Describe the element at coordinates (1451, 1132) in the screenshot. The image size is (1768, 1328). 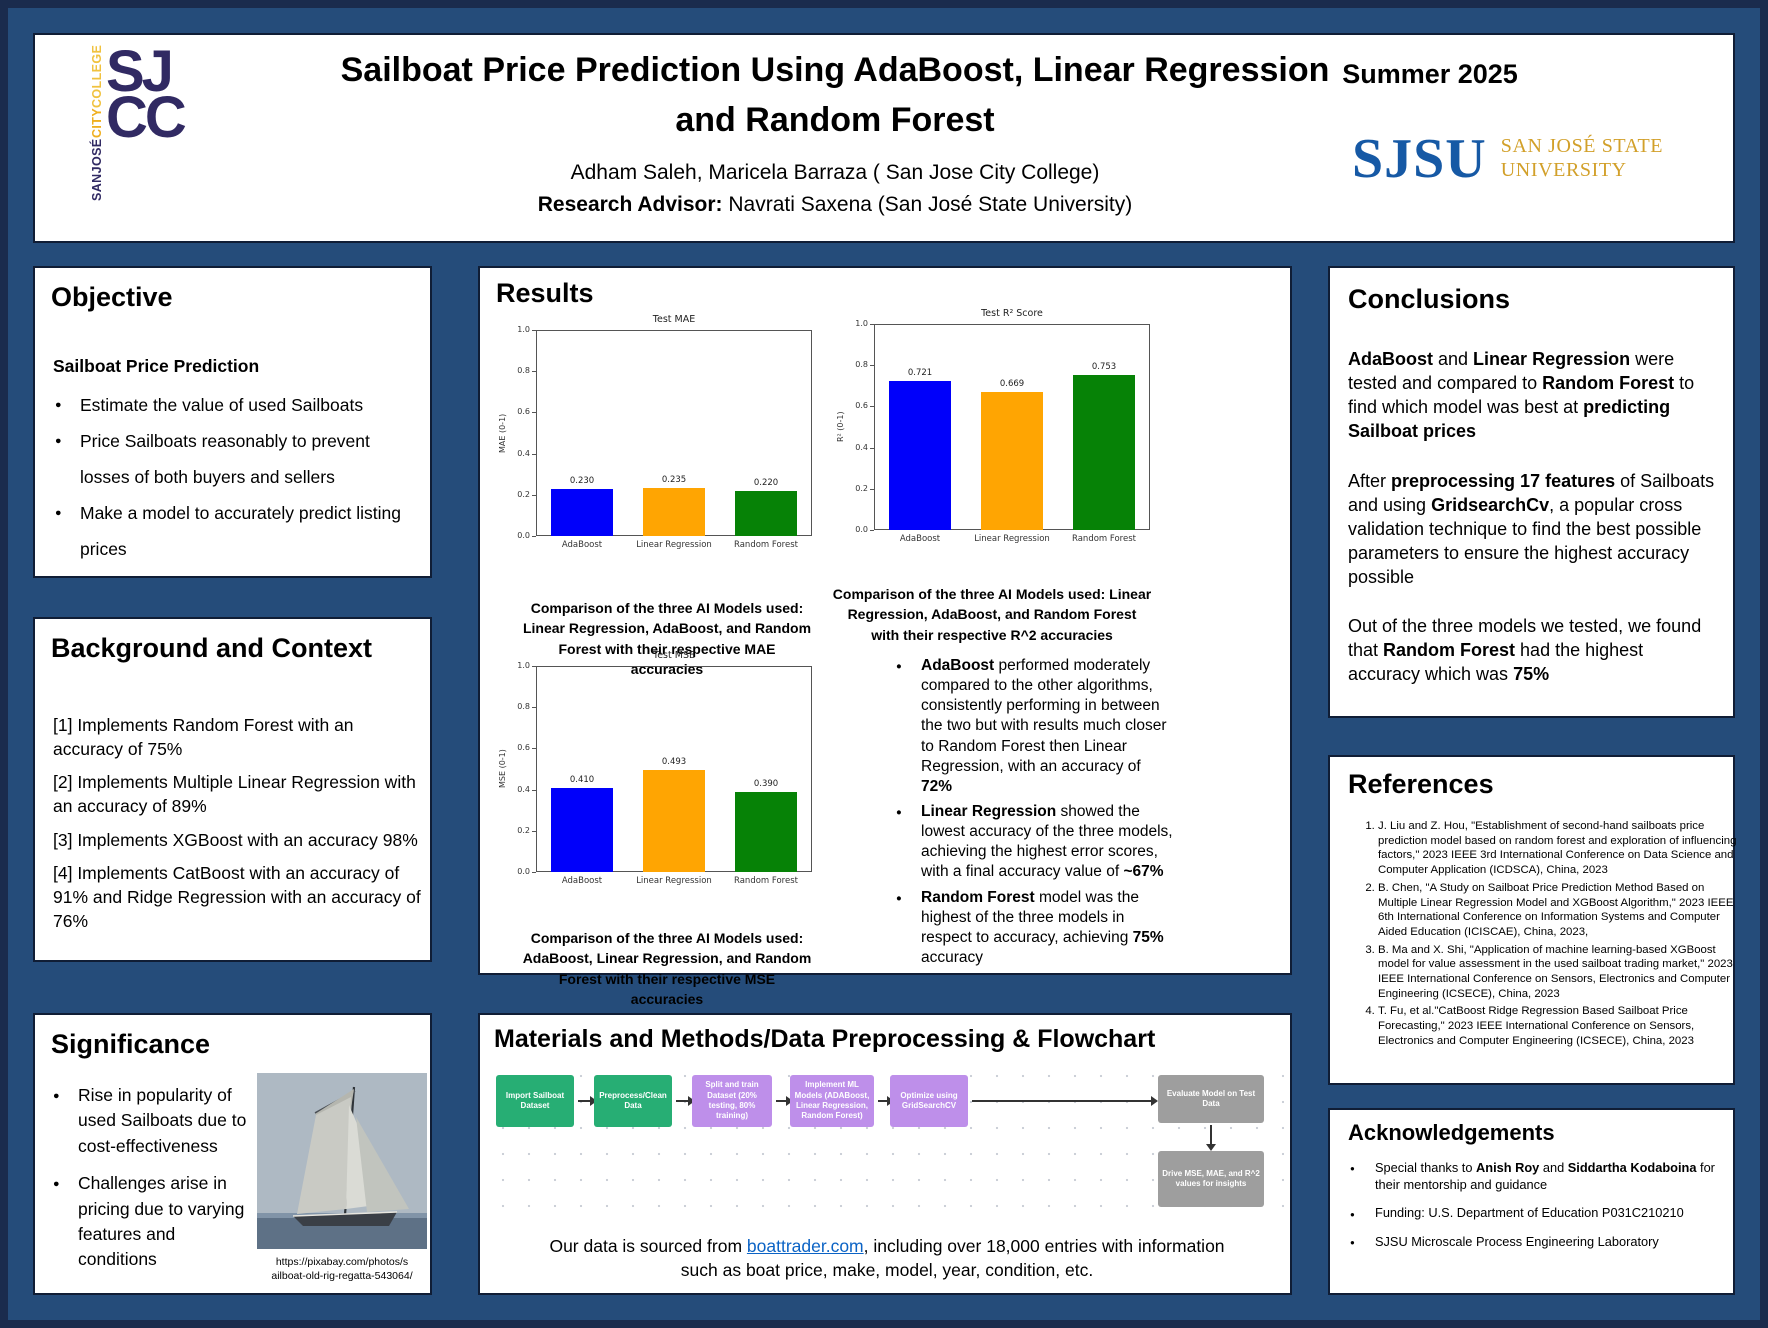
I see `acknowledgements-title: Acknowledgements` at that location.